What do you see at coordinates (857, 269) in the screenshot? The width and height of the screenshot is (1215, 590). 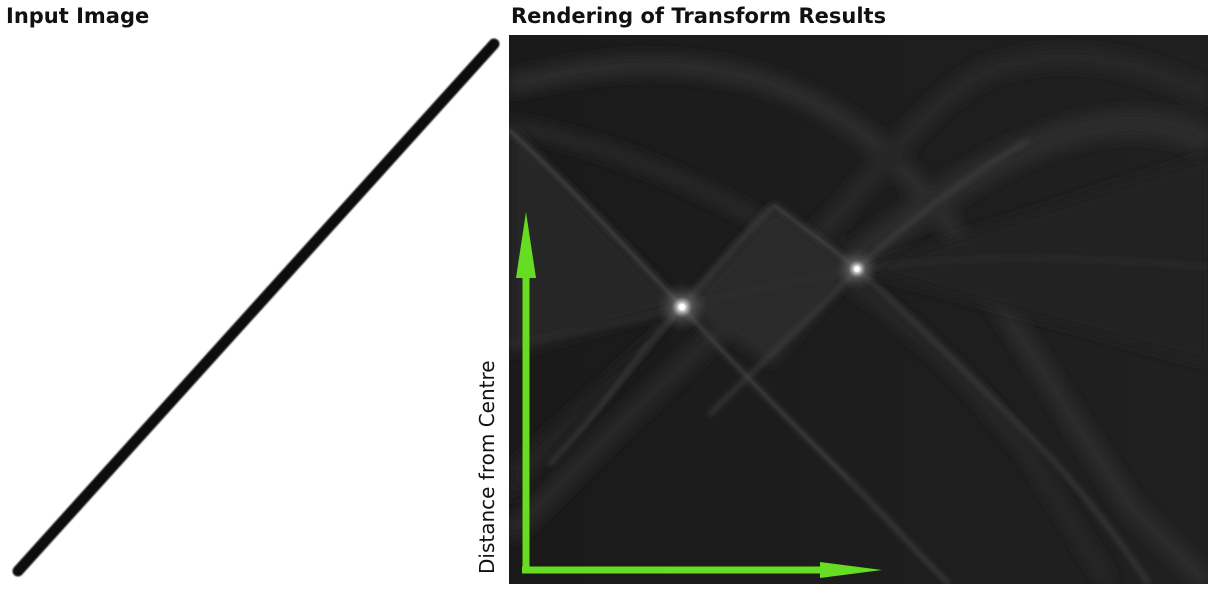 I see `peak-2-core` at bounding box center [857, 269].